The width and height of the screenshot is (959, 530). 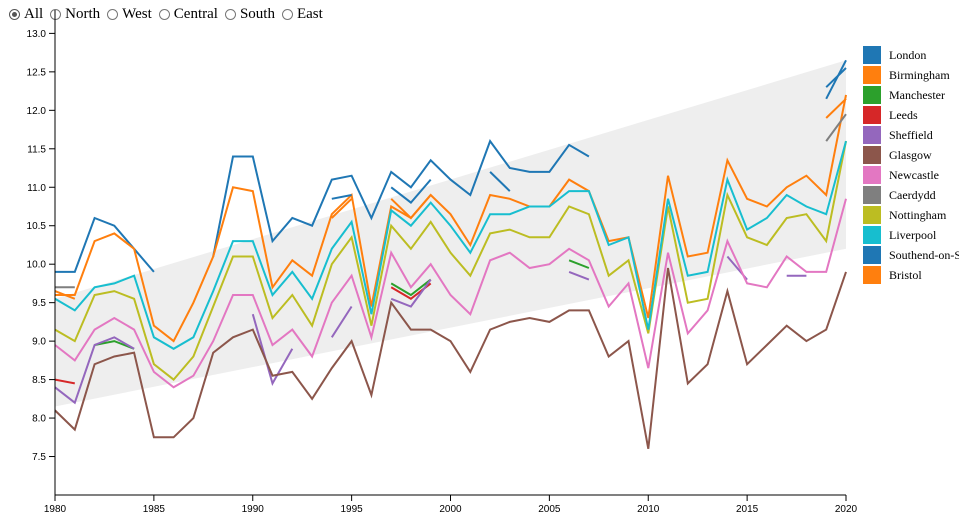 What do you see at coordinates (872, 75) in the screenshot?
I see `legend-swatch-birmingham` at bounding box center [872, 75].